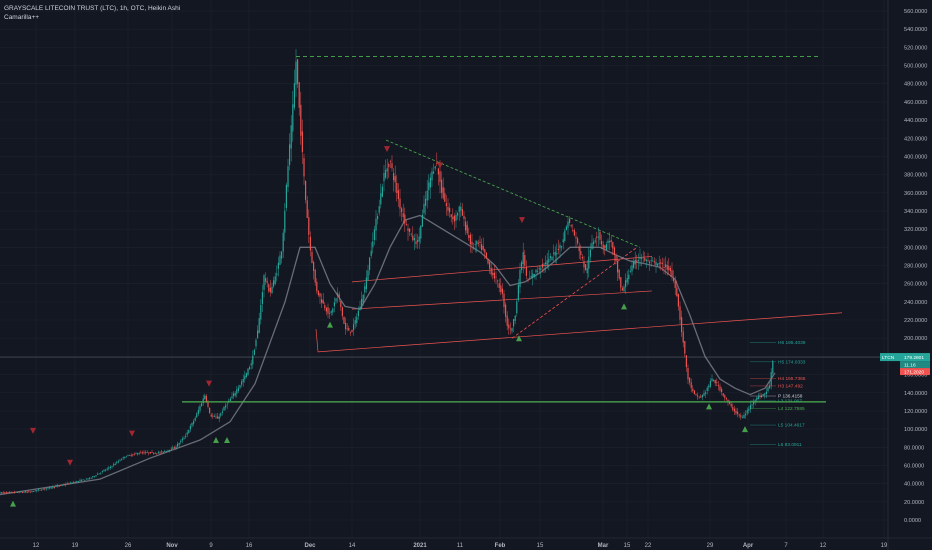 The height and width of the screenshot is (550, 932). Describe the element at coordinates (915, 339) in the screenshot. I see `y-tick-label: 200.0000` at that location.